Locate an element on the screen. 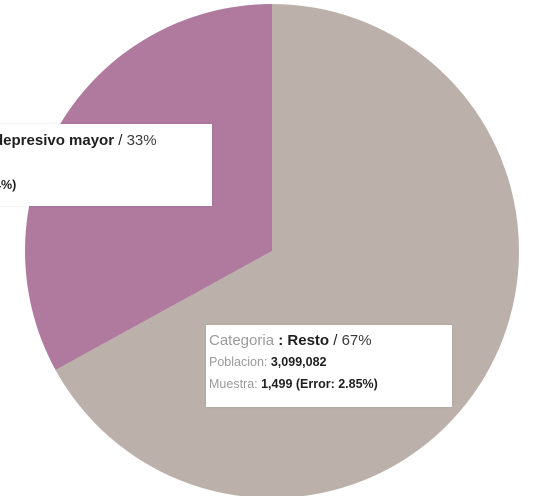 The image size is (533, 496). tooltip-depresivo-title: depresivo mayor / 33% is located at coordinates (78, 140).